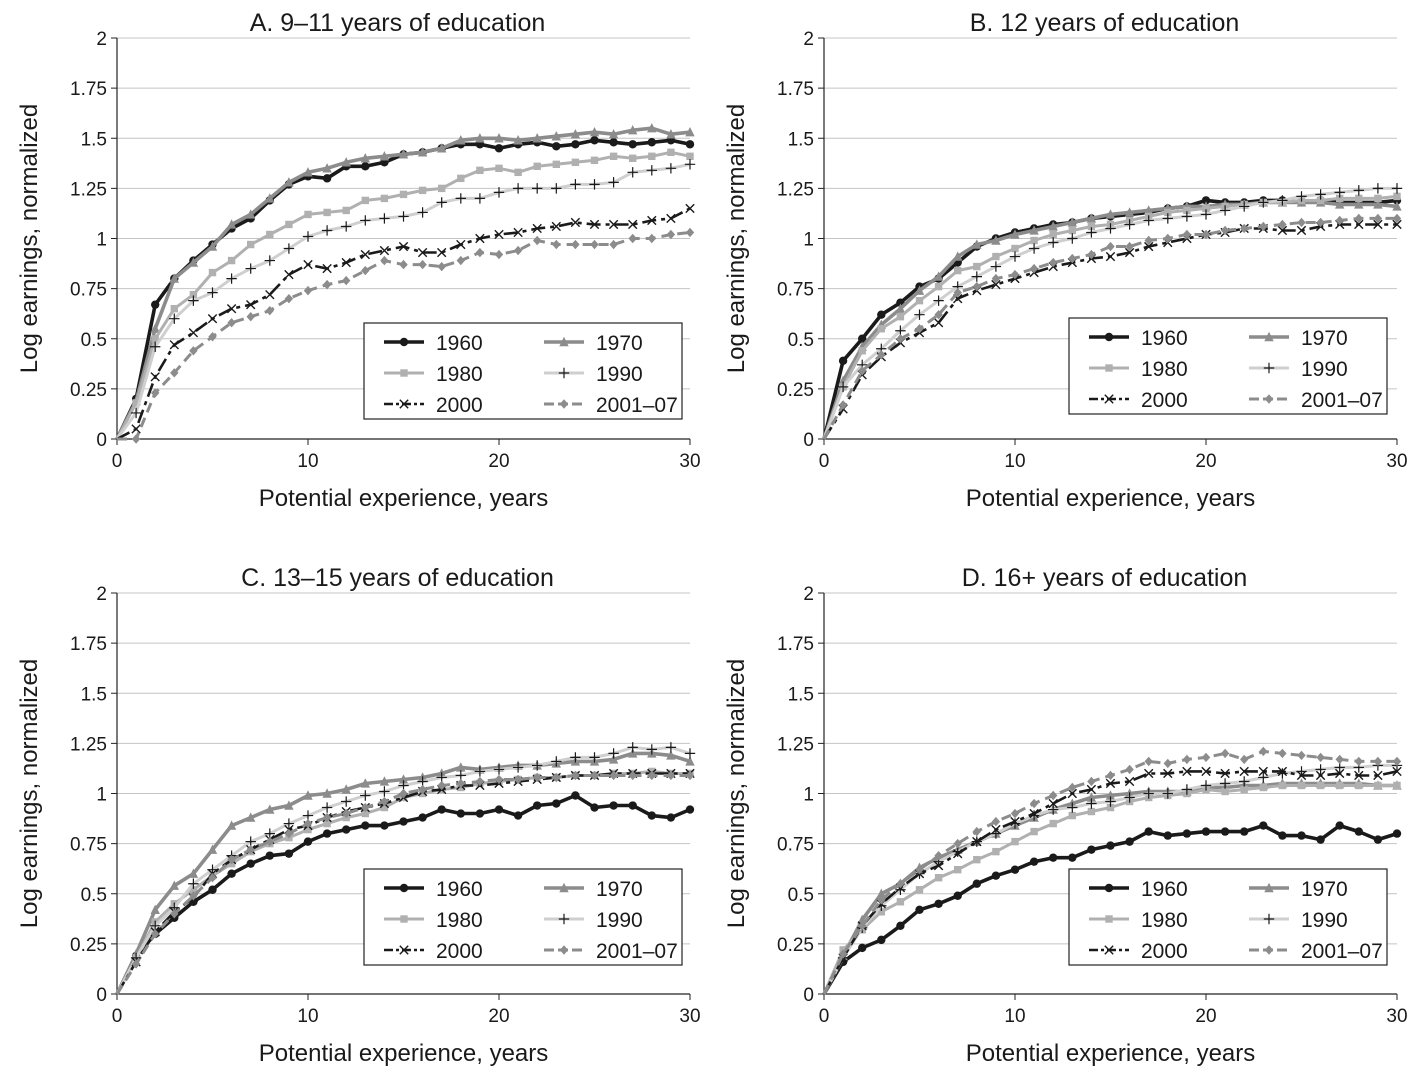 The height and width of the screenshot is (1077, 1417). Describe the element at coordinates (1111, 498) in the screenshot. I see `x-axis-label: Potential experience, years` at that location.